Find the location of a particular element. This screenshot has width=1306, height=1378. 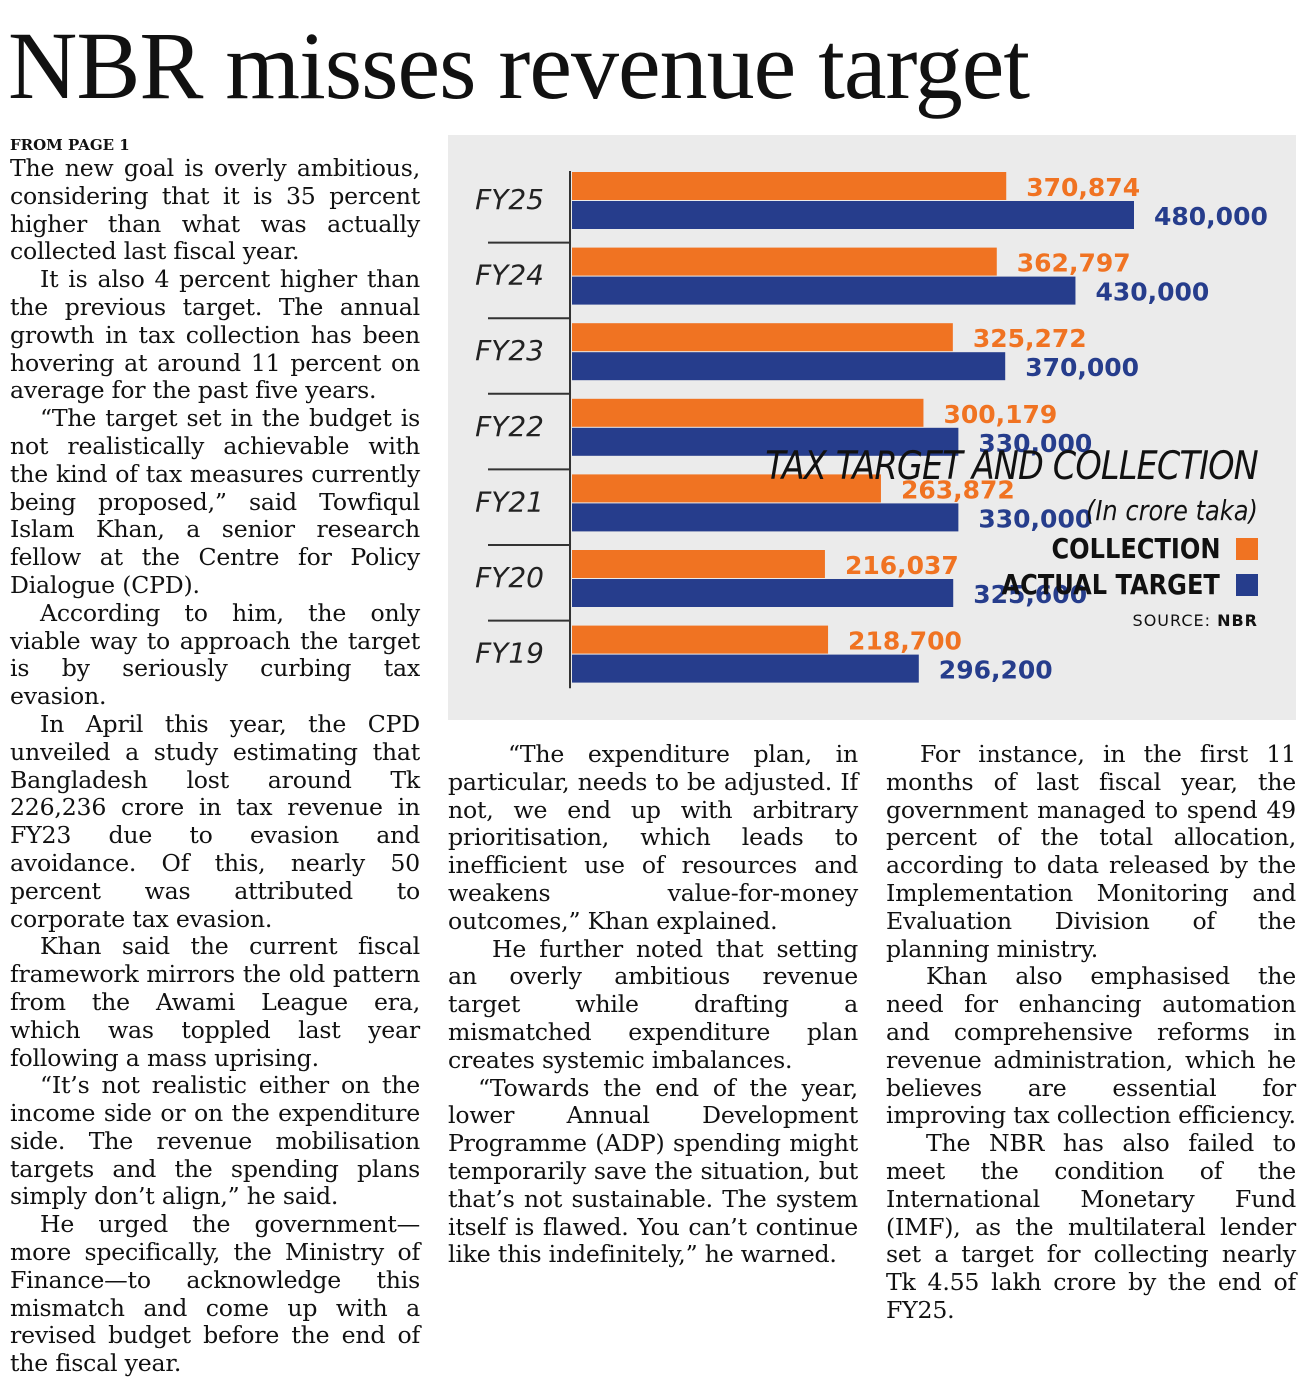

category-label: FY21 is located at coordinates (509, 501).